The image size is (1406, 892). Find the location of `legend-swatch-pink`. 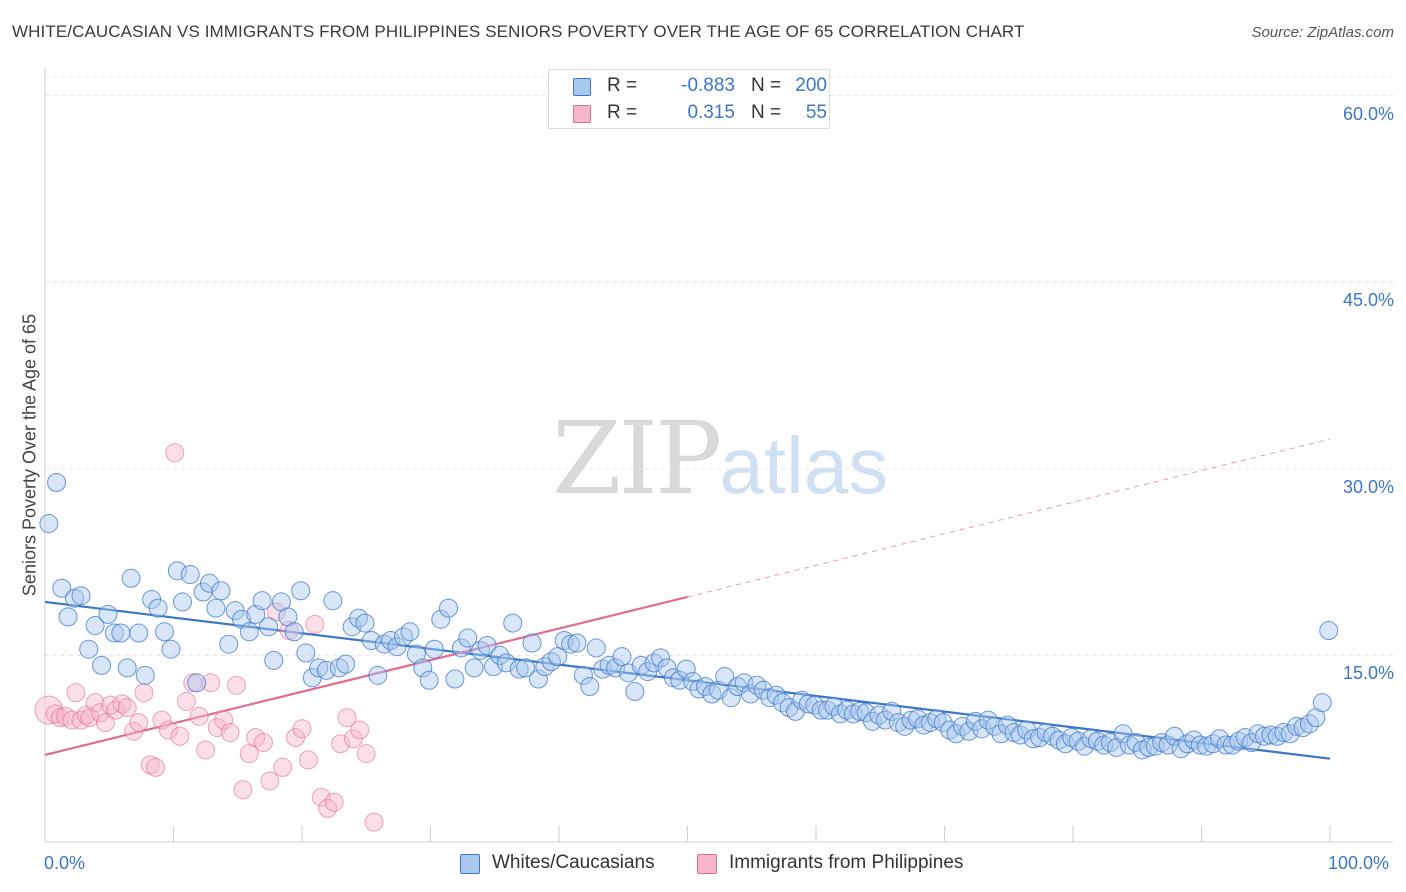

legend-swatch-pink is located at coordinates (582, 114).